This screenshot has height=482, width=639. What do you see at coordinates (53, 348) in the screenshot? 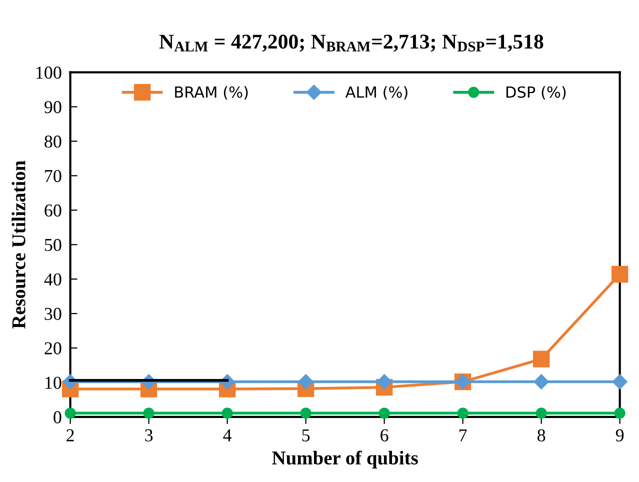
I see `y-tick-label: 20` at bounding box center [53, 348].